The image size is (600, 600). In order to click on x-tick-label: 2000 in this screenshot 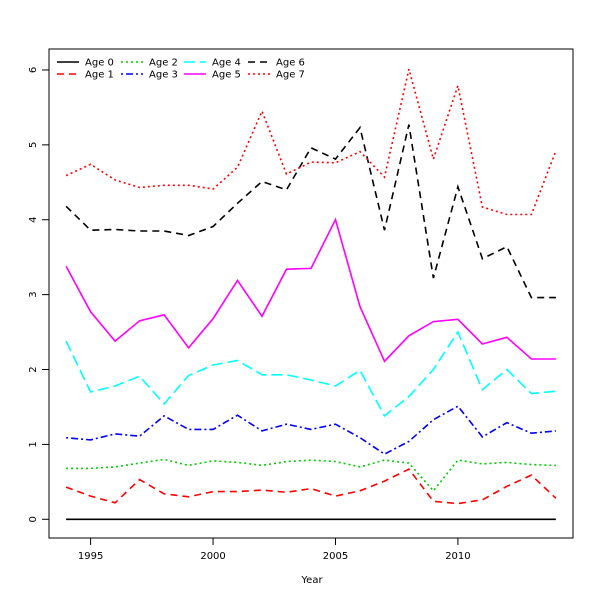, I will do `click(212, 556)`.